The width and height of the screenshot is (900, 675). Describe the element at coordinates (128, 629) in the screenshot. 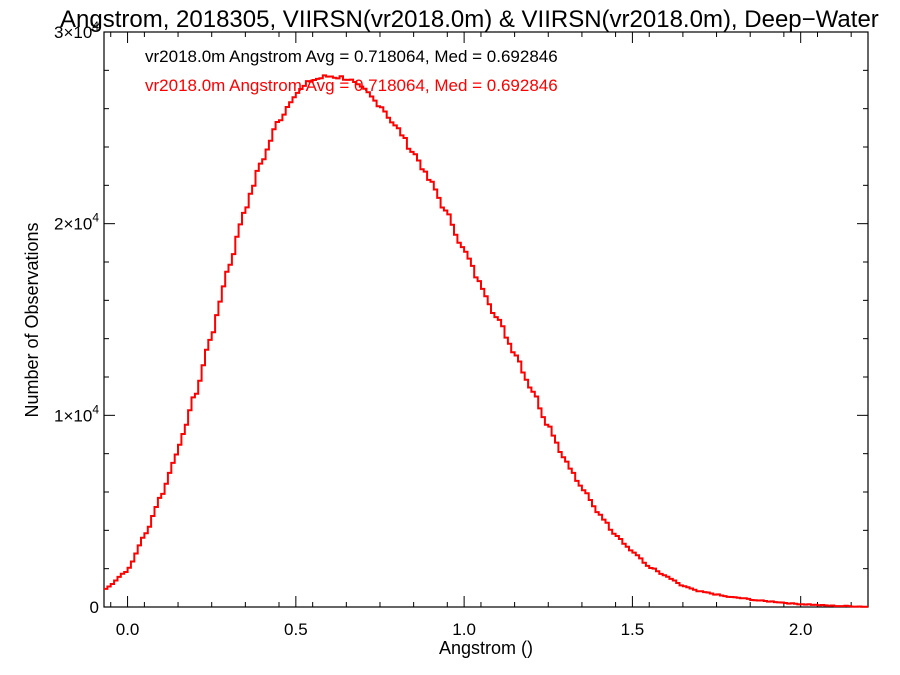

I see `x-tick-label: 0.0` at that location.